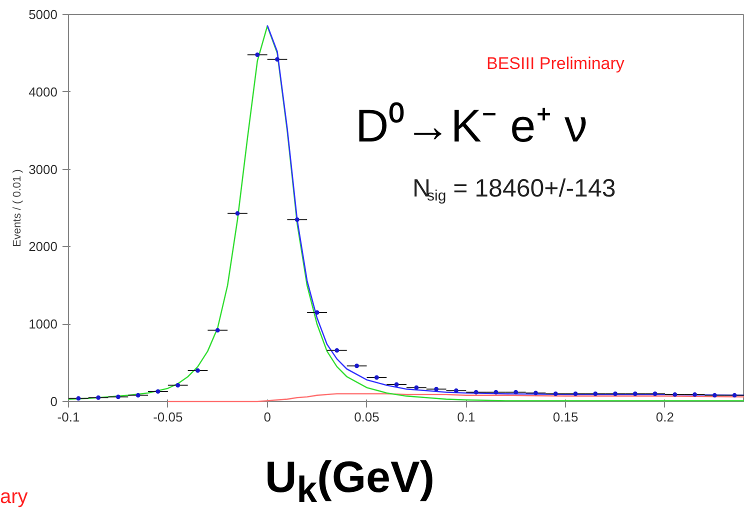 The width and height of the screenshot is (744, 509). I want to click on text: D⁰→K⁻ e⁺ ν, so click(472, 126).